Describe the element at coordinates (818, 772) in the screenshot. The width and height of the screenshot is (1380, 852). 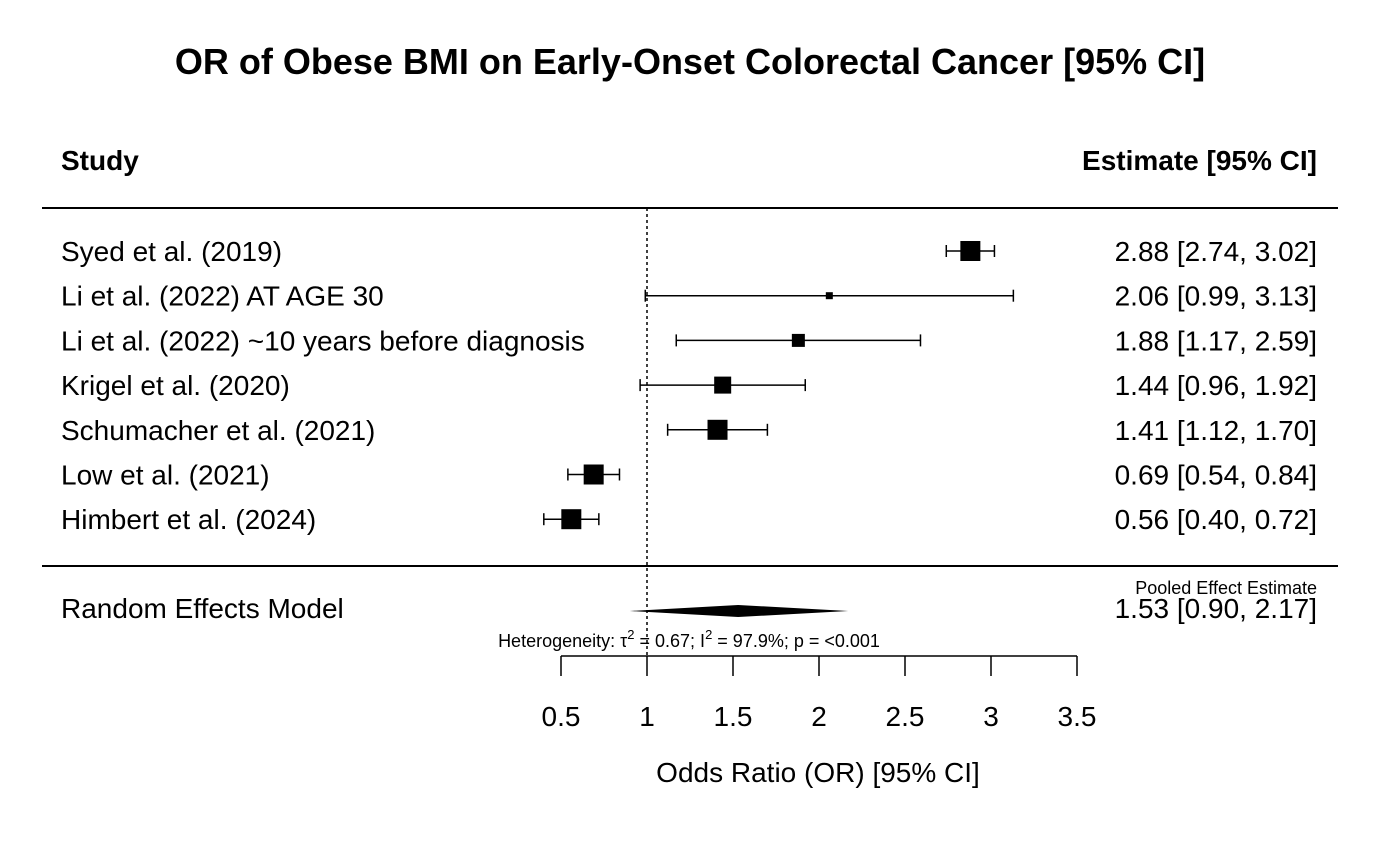
I see `x-axis-label: Odds Ratio (OR) [95% CI]` at that location.